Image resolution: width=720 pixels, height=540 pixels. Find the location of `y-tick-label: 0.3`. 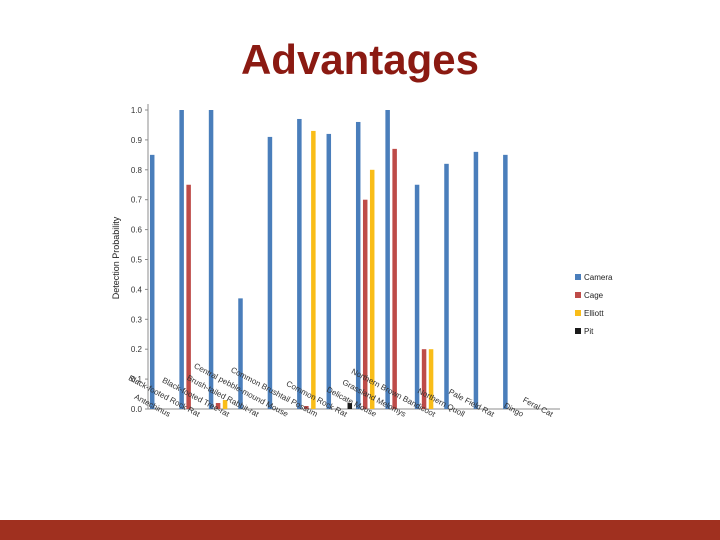

y-tick-label: 0.3 is located at coordinates (137, 319).